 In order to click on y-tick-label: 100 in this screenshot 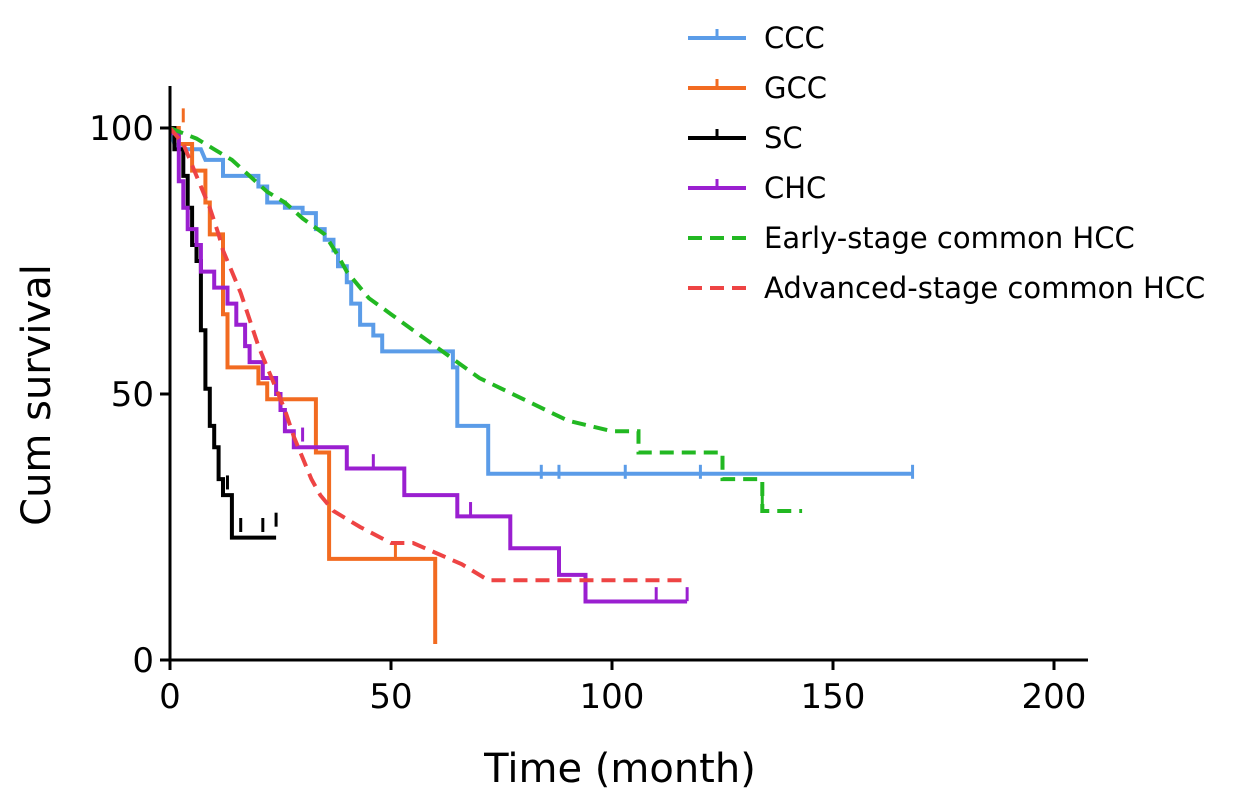, I will do `click(121, 129)`.